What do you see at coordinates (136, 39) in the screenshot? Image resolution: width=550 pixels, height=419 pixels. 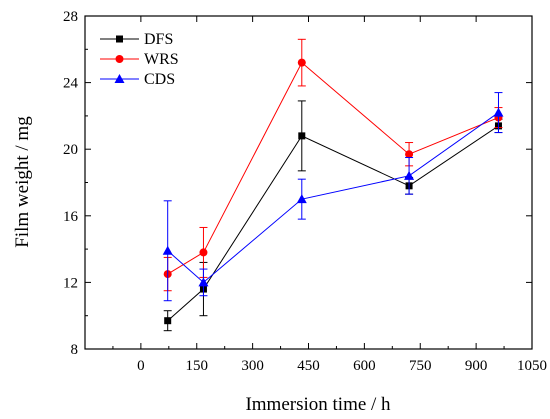 I see `legend-item-dfs: DFS` at bounding box center [136, 39].